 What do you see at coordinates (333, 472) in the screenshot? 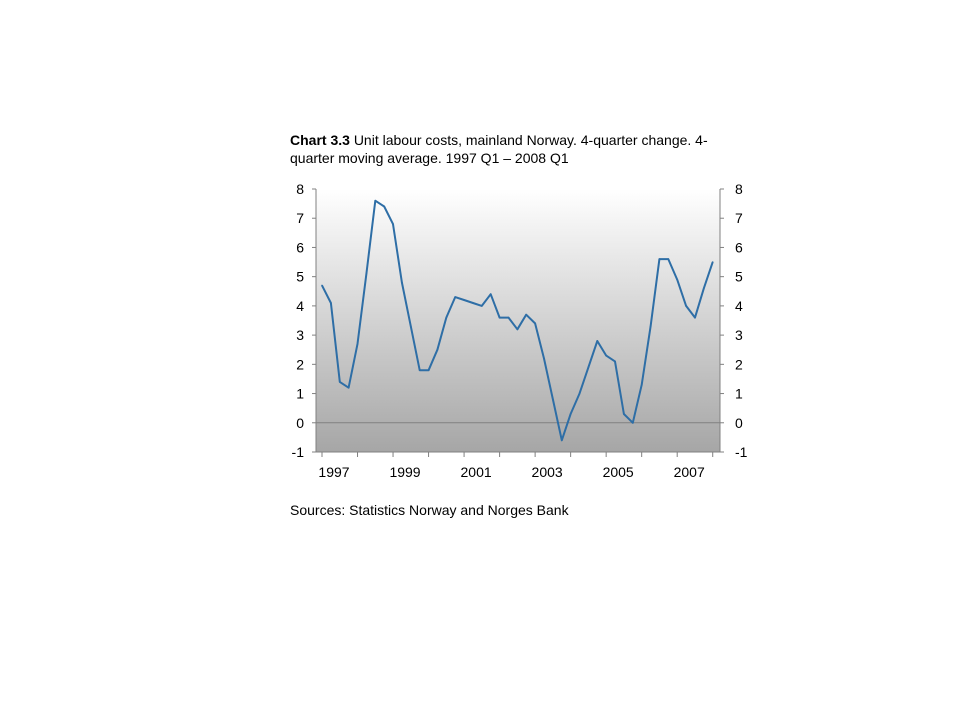
I see `x-tick-label: 1997` at bounding box center [333, 472].